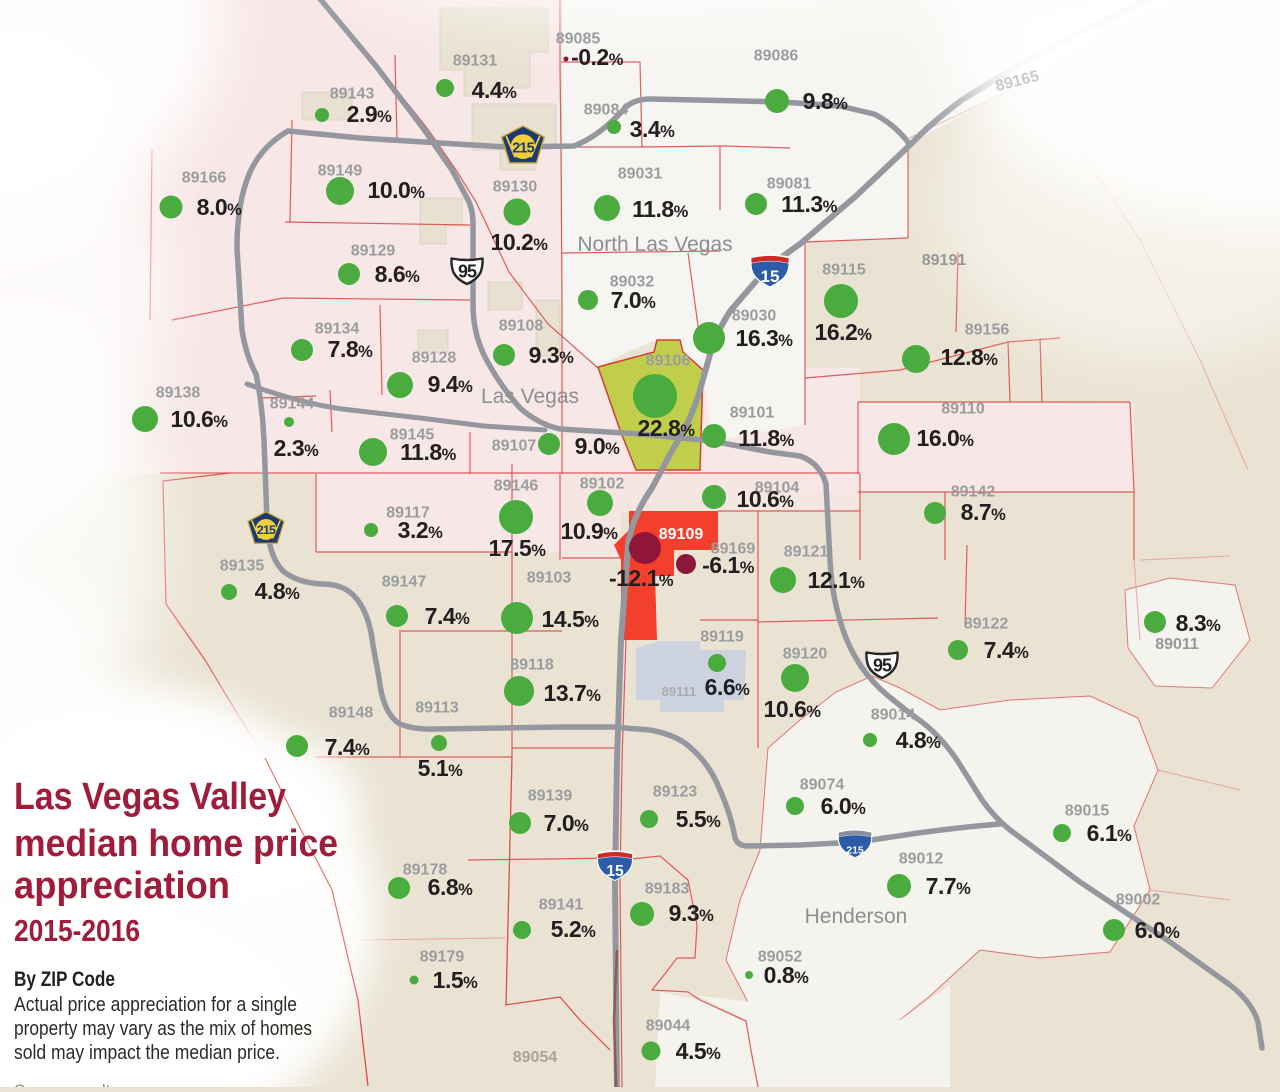 Image resolution: width=1280 pixels, height=1092 pixels. Describe the element at coordinates (632, 282) in the screenshot. I see `svg-text: 89032` at that location.